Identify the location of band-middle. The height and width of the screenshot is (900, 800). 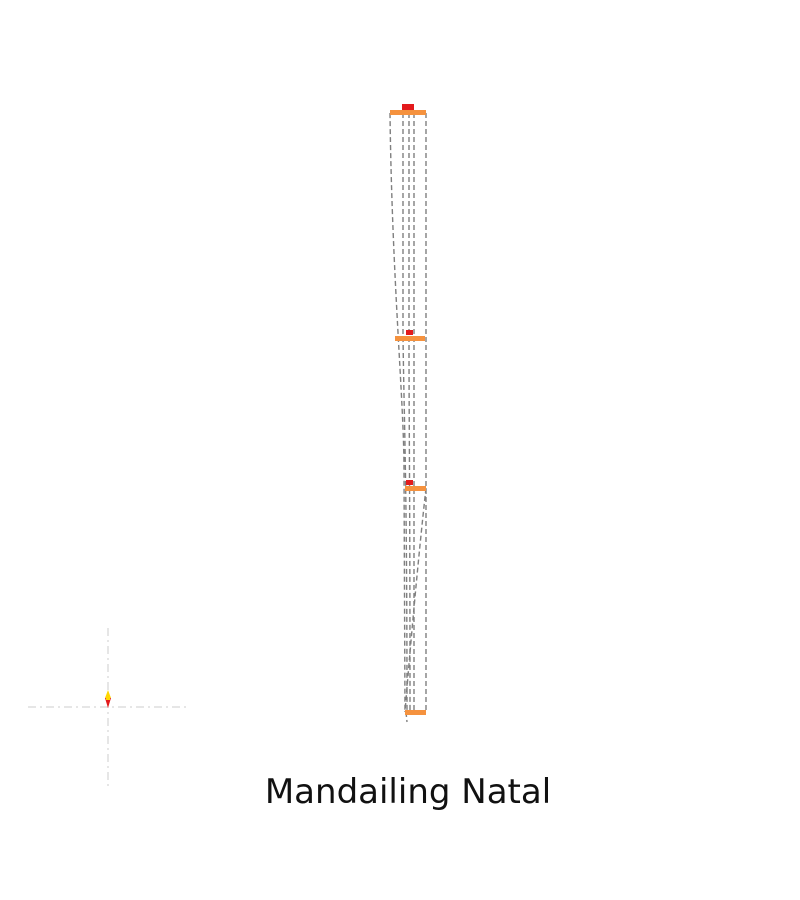
(415, 488).